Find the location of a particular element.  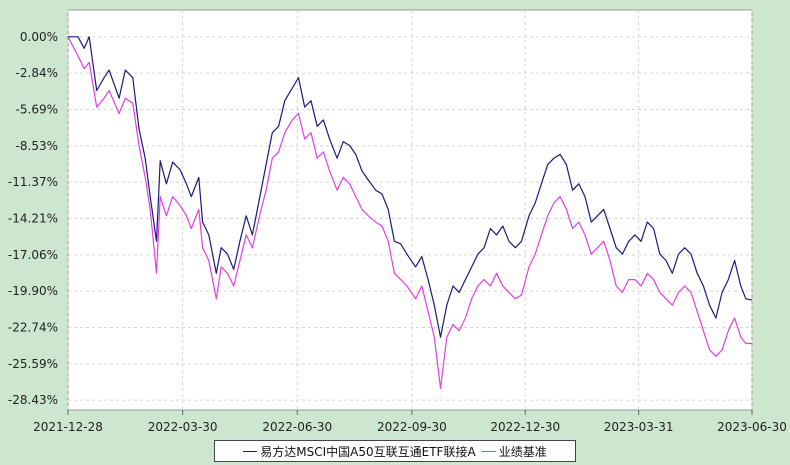

y-tick-label: -17.06% is located at coordinates (33, 255).